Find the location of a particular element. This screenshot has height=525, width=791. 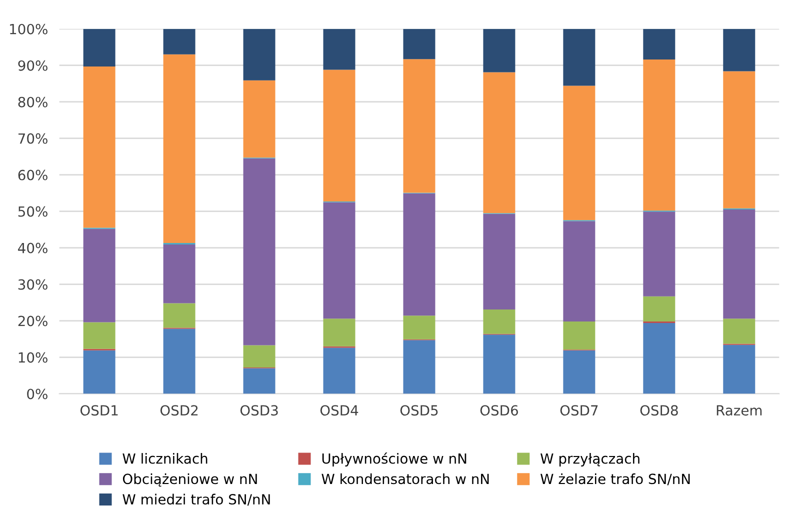

x-tick-label: OSD8 is located at coordinates (659, 410).